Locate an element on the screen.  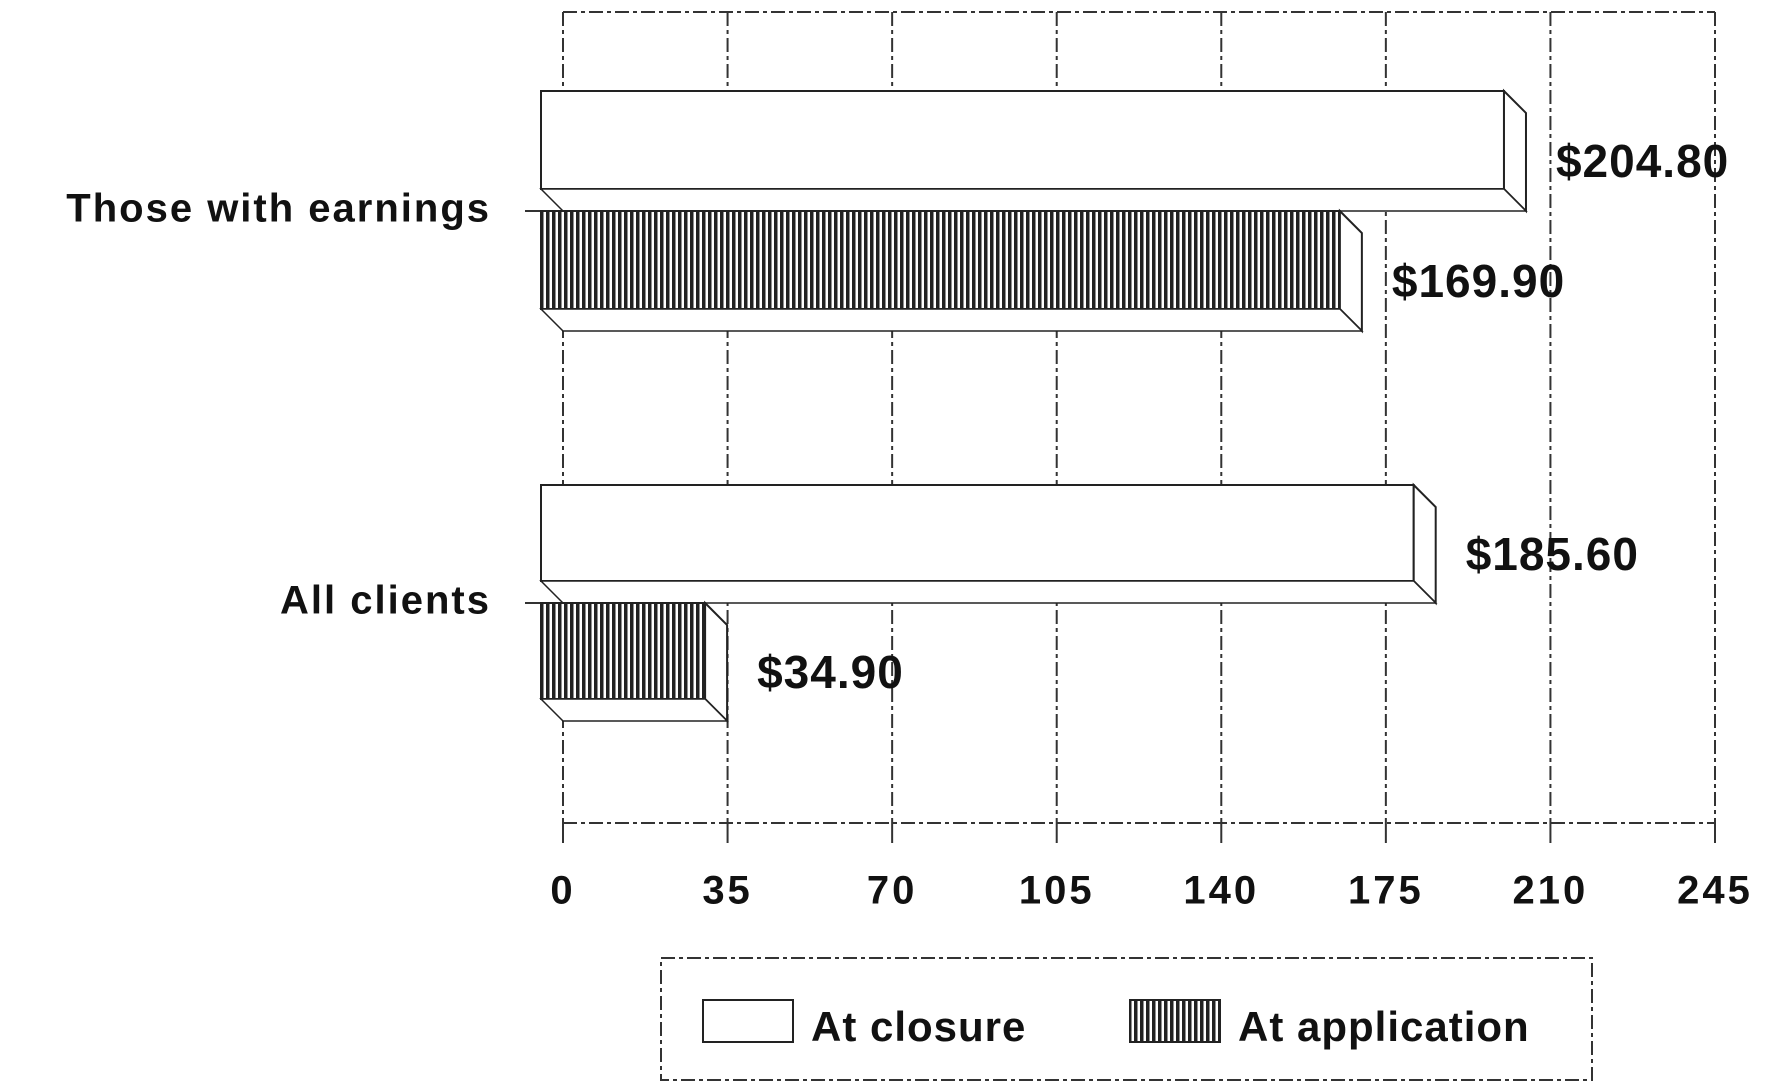
value-label: $204.80 is located at coordinates (1642, 161).